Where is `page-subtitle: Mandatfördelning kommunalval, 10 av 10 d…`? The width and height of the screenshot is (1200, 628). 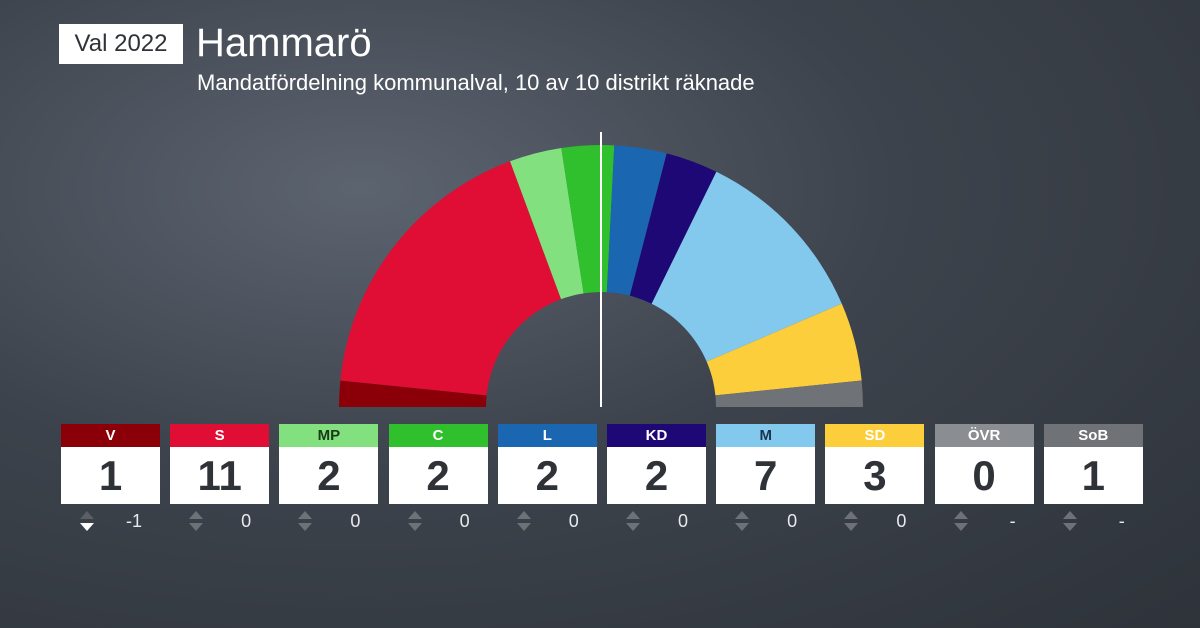
page-subtitle: Mandatfördelning kommunalval, 10 av 10 d… is located at coordinates (476, 82).